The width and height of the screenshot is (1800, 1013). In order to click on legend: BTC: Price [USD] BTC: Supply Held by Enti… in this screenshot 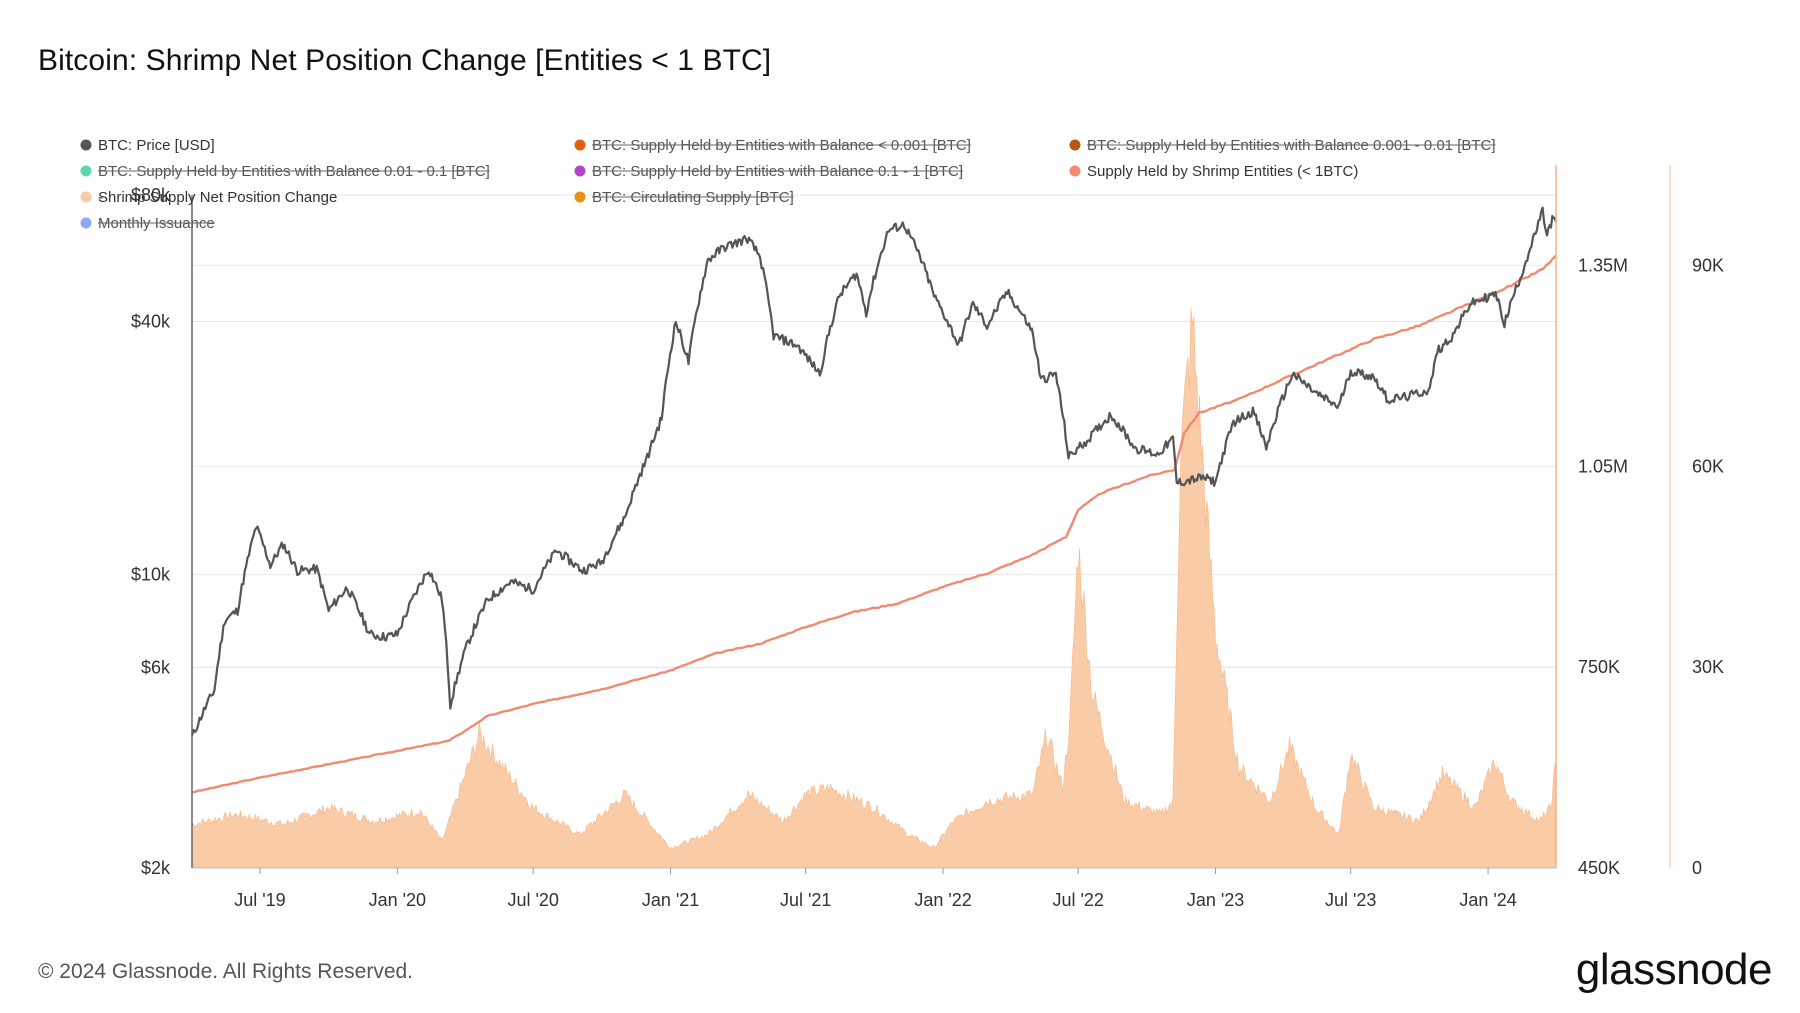, I will do `click(788, 184)`.